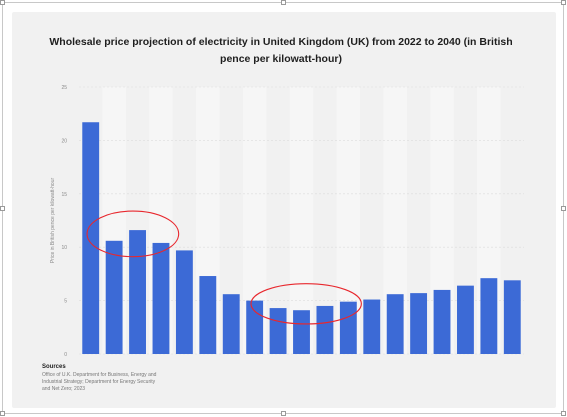  Describe the element at coordinates (512, 317) in the screenshot. I see `bar-2040` at that location.